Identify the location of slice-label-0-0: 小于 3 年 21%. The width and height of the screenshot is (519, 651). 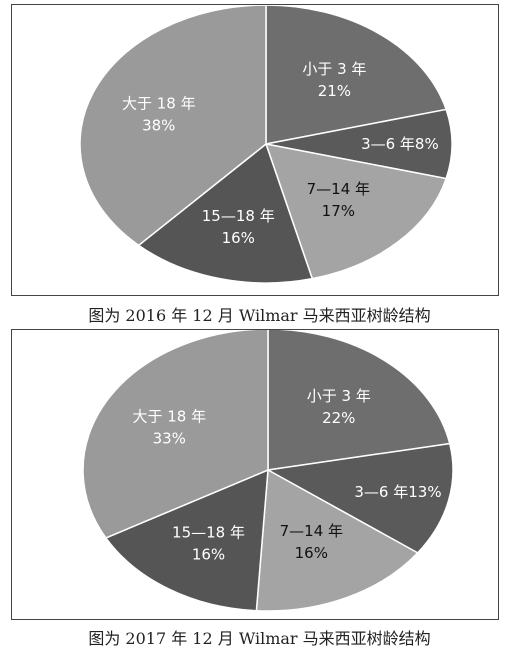
(334, 80).